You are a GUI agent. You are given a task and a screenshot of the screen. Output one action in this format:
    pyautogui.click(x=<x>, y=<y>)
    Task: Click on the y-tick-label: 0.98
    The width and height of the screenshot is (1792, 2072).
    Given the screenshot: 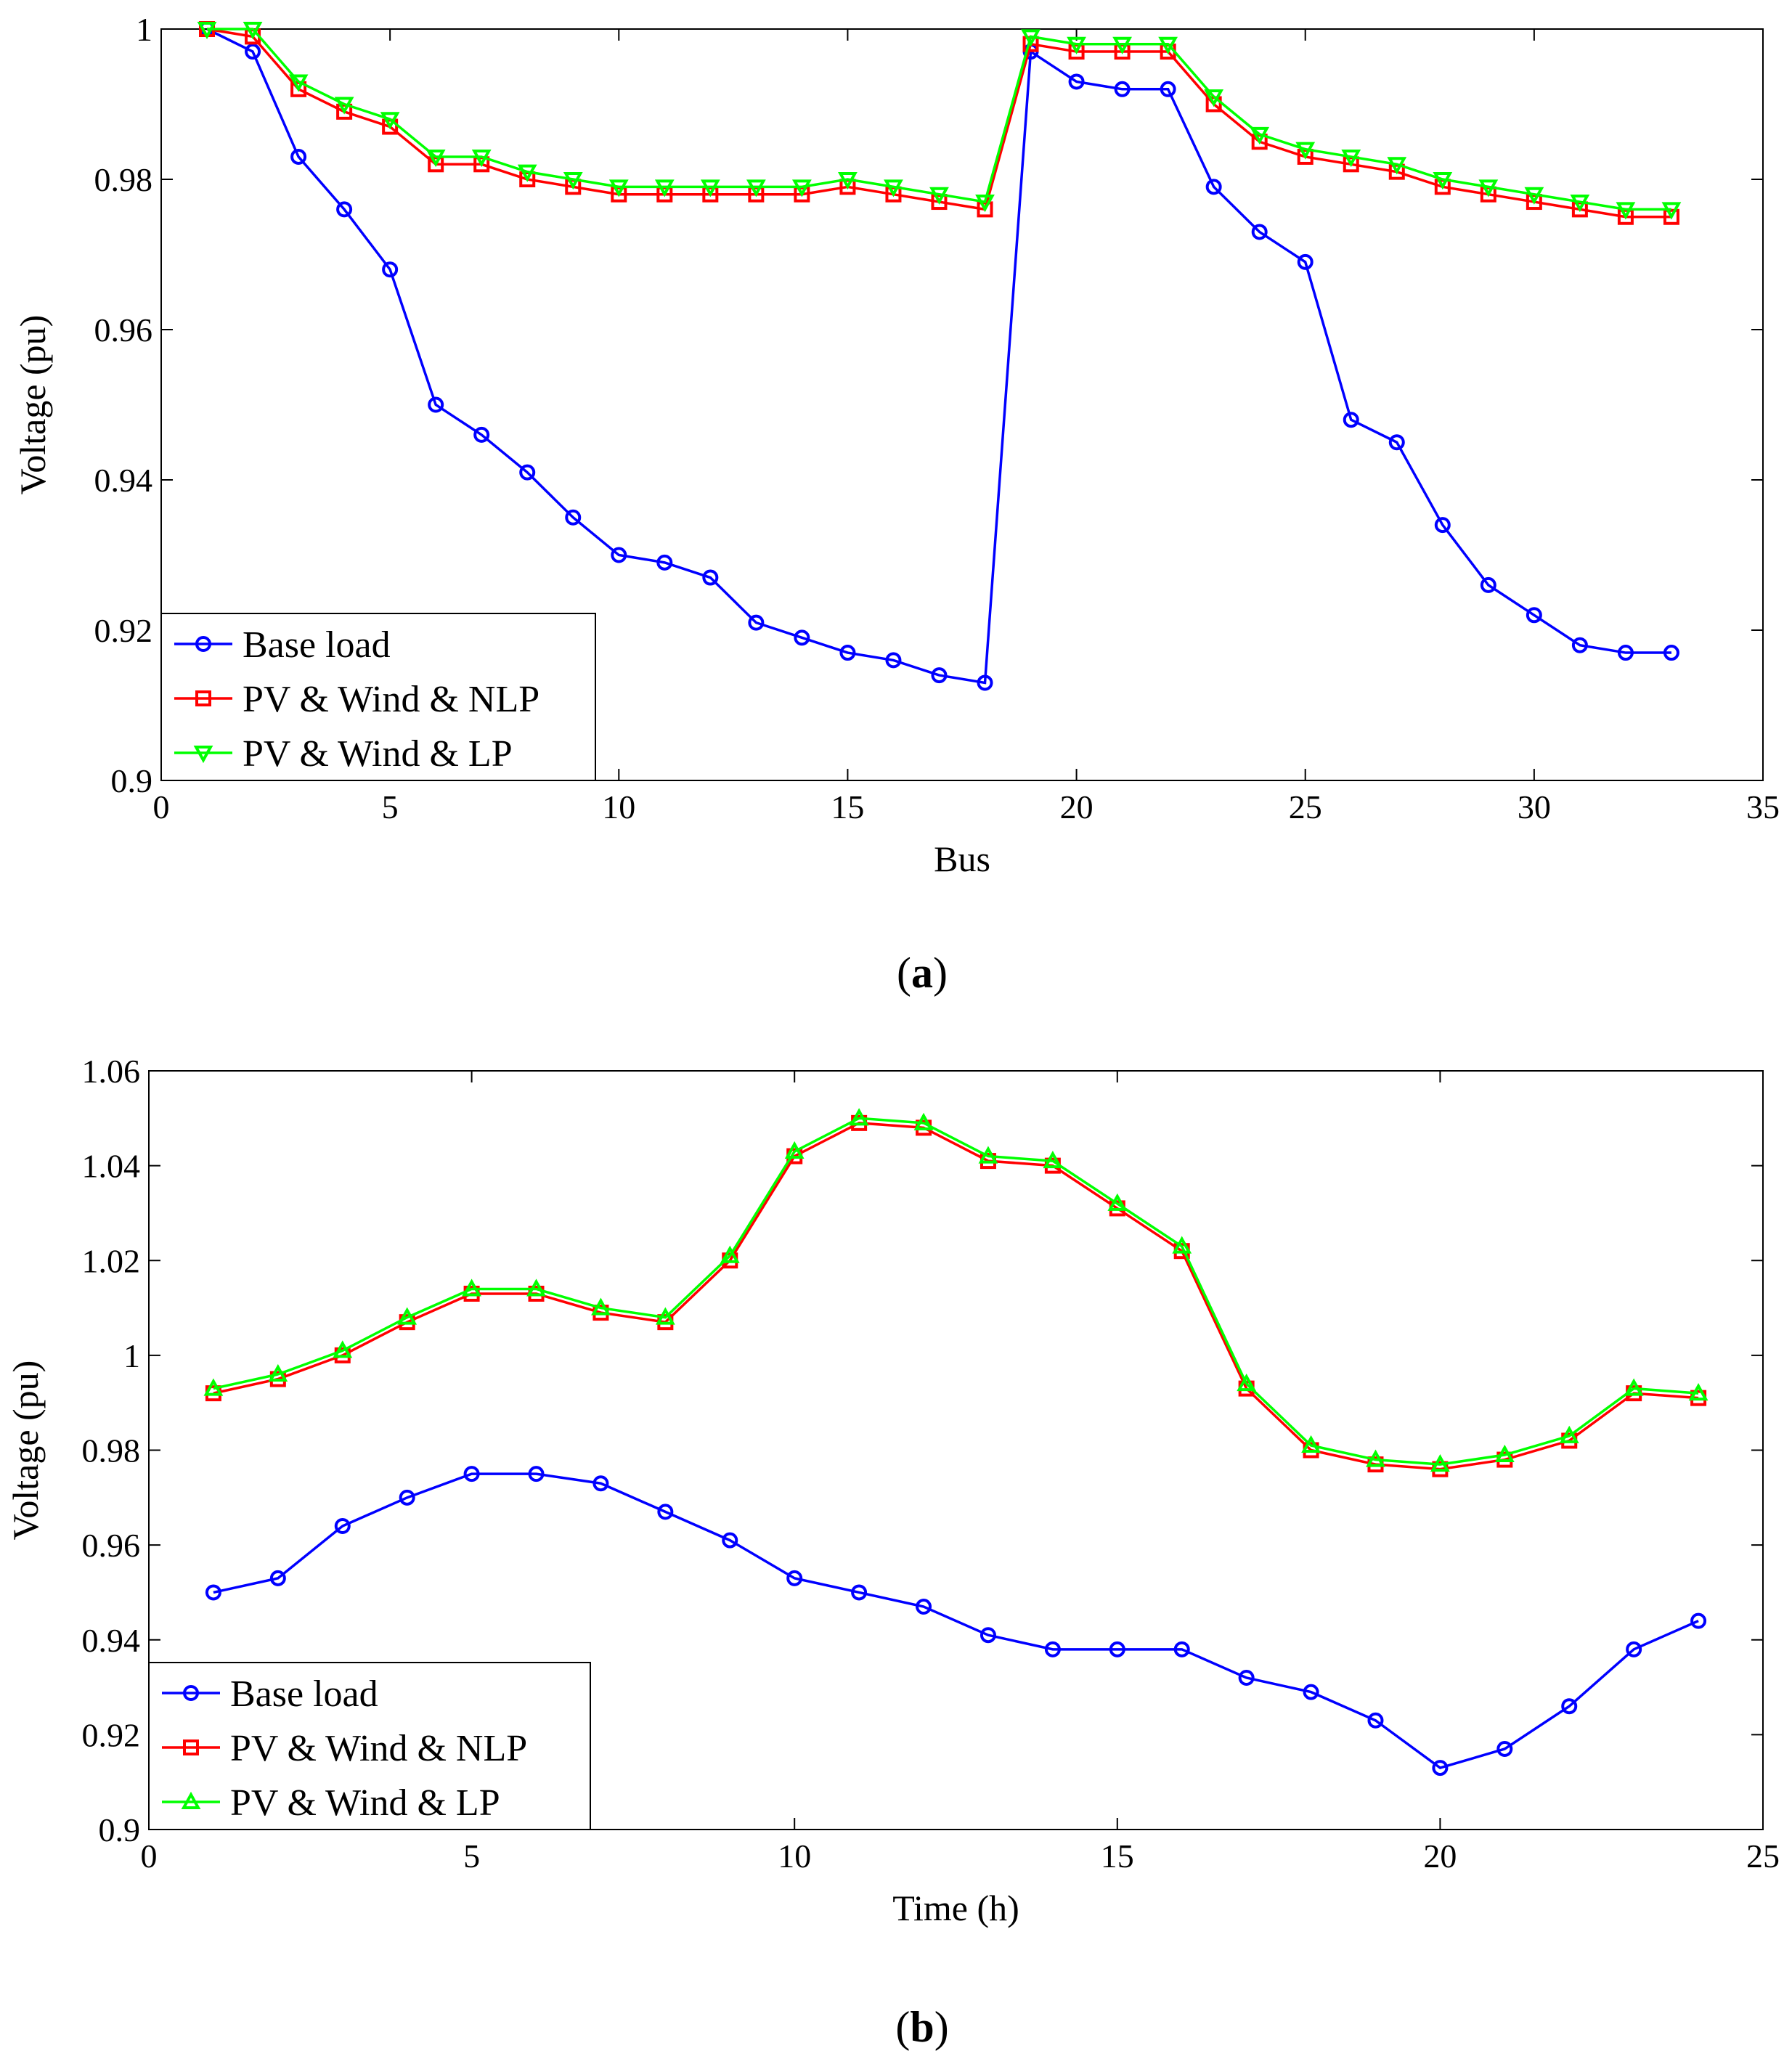 What is the action you would take?
    pyautogui.click(x=111, y=1450)
    